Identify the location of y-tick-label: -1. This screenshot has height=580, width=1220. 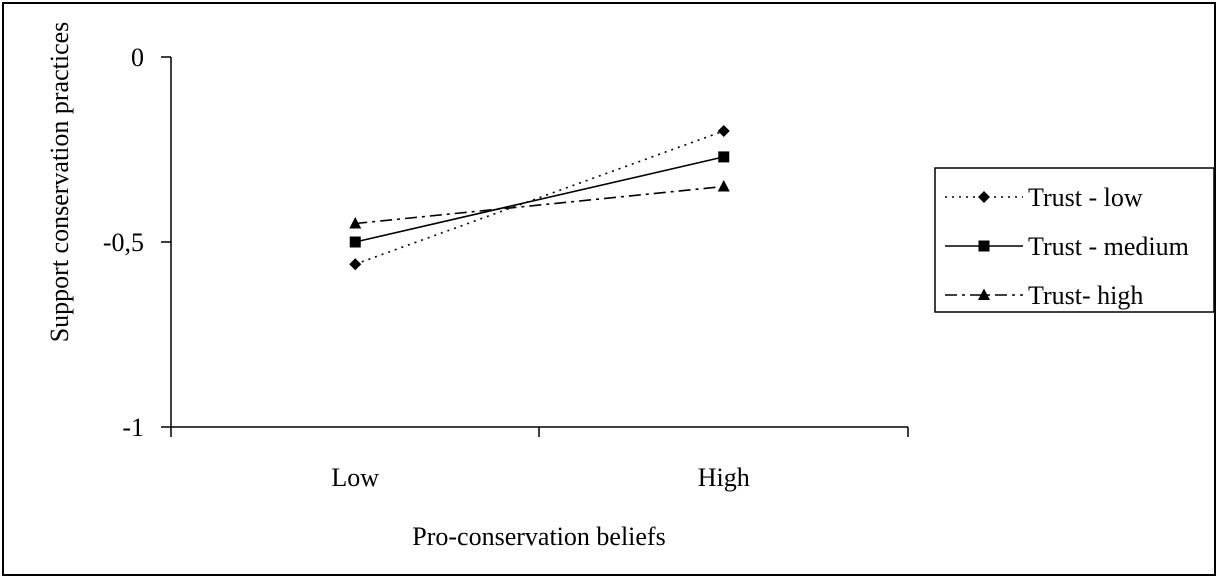
(133, 427).